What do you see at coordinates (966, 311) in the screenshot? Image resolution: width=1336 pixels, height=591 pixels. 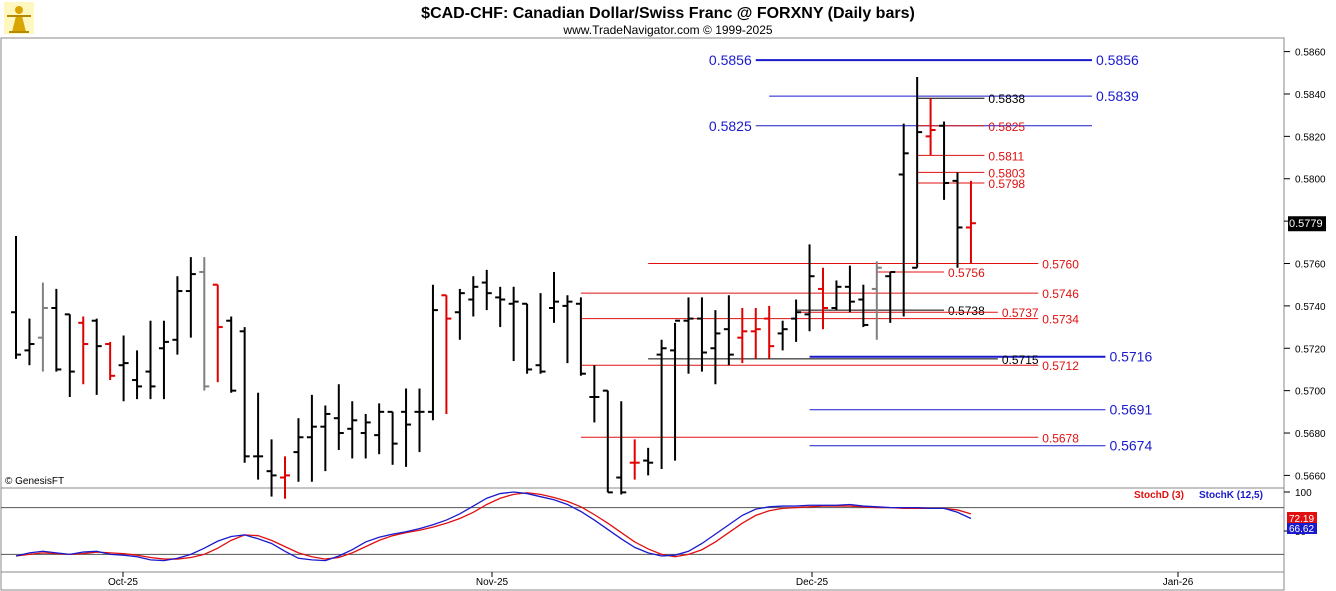 I see `level-label-12: 0.5738` at bounding box center [966, 311].